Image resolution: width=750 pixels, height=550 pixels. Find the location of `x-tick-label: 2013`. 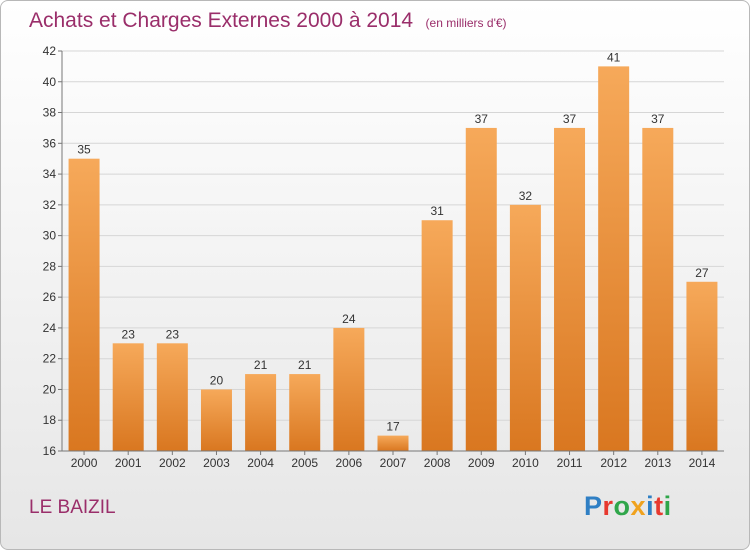

x-tick-label: 2013 is located at coordinates (657, 463).